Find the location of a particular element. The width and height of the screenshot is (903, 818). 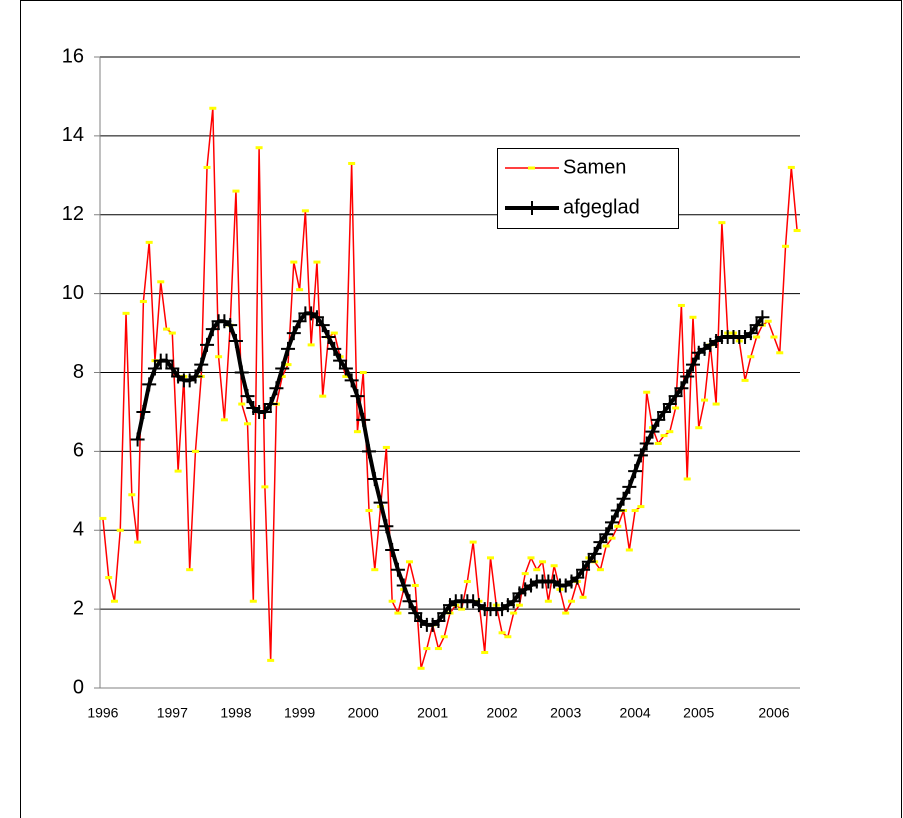

legend-label: afgeglad is located at coordinates (601, 207).